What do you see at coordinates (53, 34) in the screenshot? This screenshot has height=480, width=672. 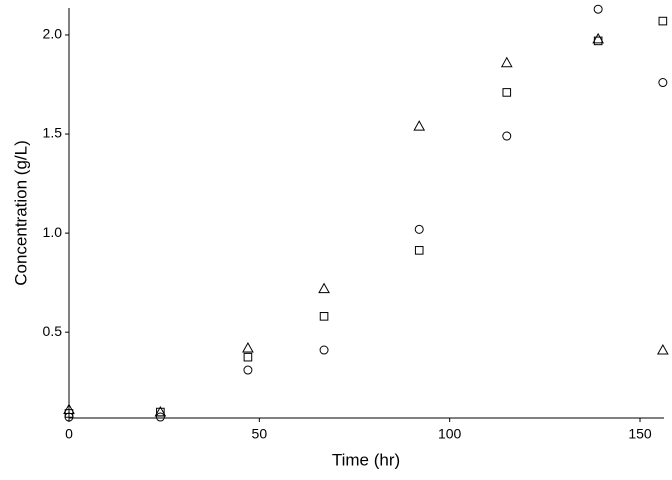 I see `y-tick-label: 2.0` at bounding box center [53, 34].